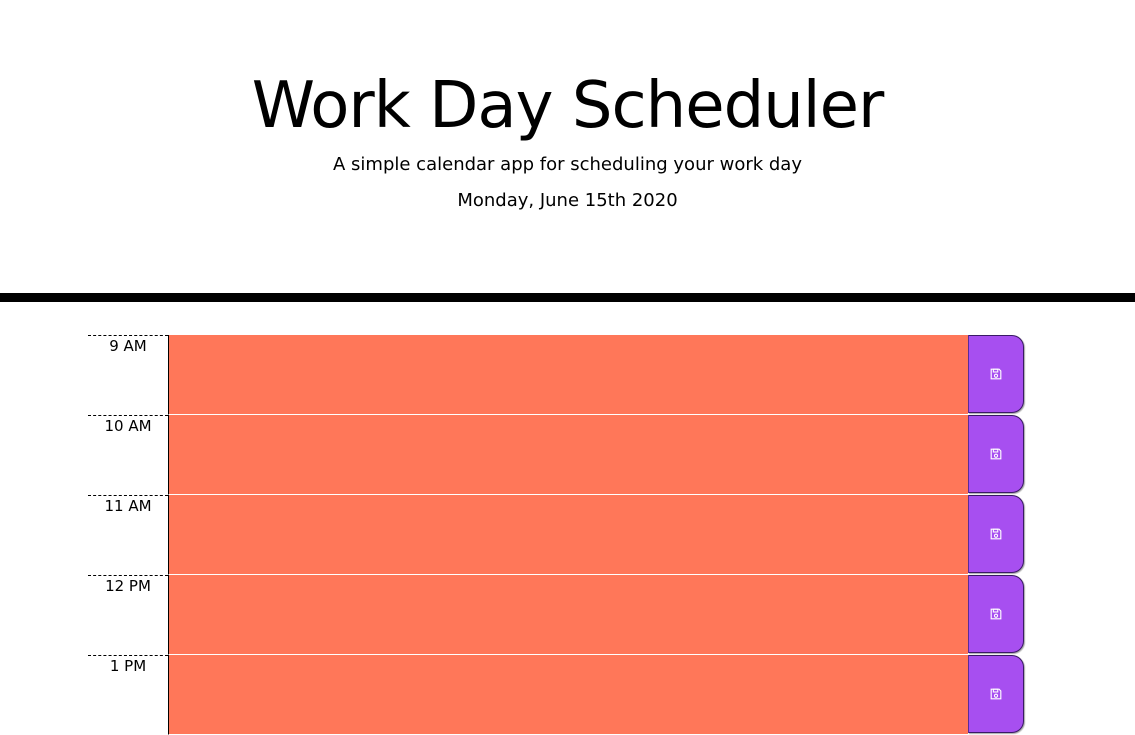  What do you see at coordinates (567, 297) in the screenshot?
I see `header-divider` at bounding box center [567, 297].